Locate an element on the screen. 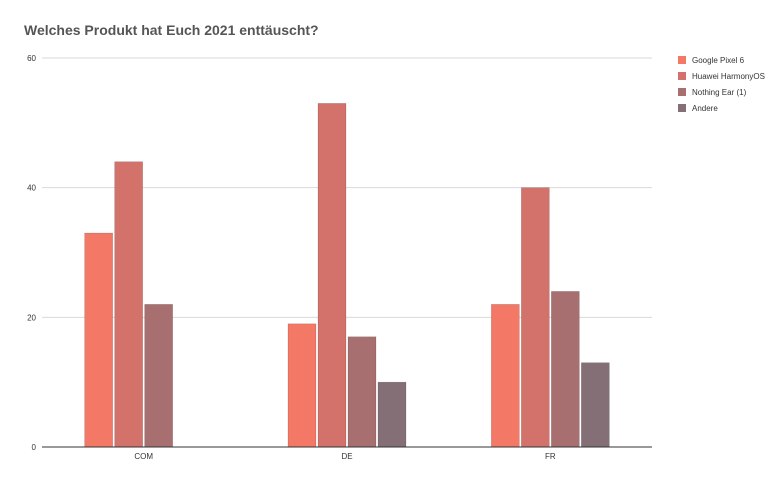 This screenshot has height=484, width=782. legend-item: Google Pixel 6 is located at coordinates (721, 60).